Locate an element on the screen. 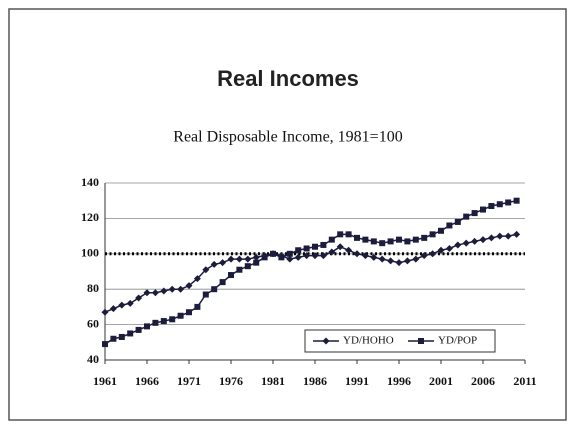  x-tick-label: 1971 is located at coordinates (189, 381).